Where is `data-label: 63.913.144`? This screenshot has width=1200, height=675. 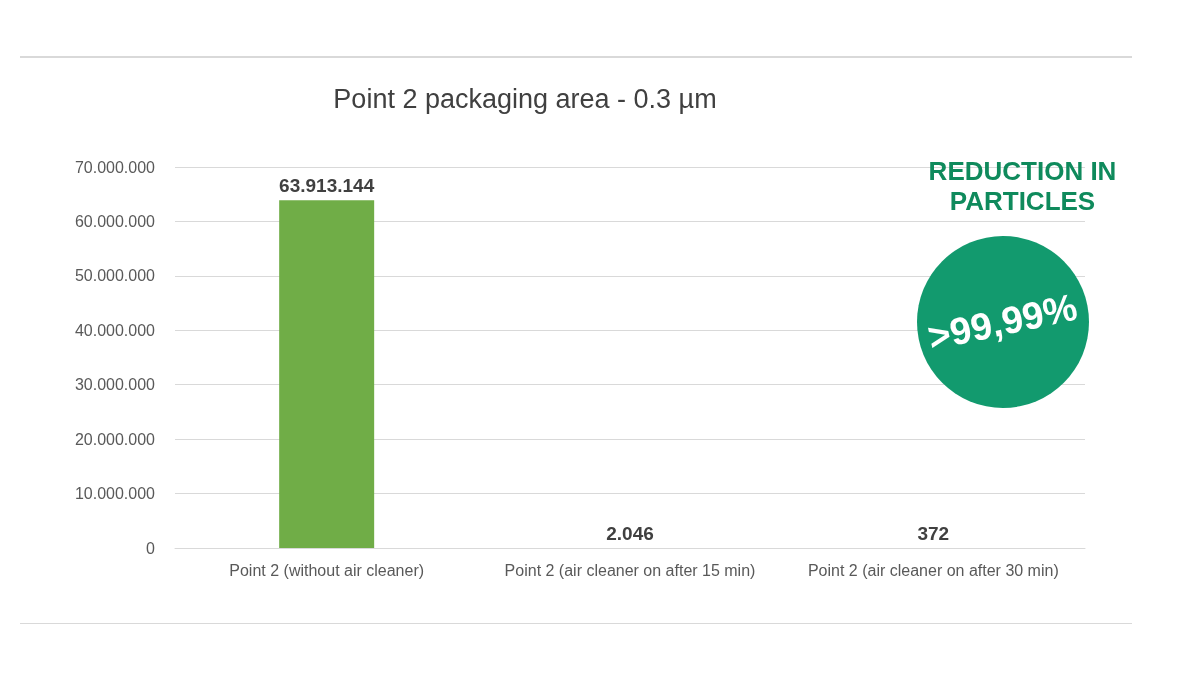 data-label: 63.913.144 is located at coordinates (327, 186).